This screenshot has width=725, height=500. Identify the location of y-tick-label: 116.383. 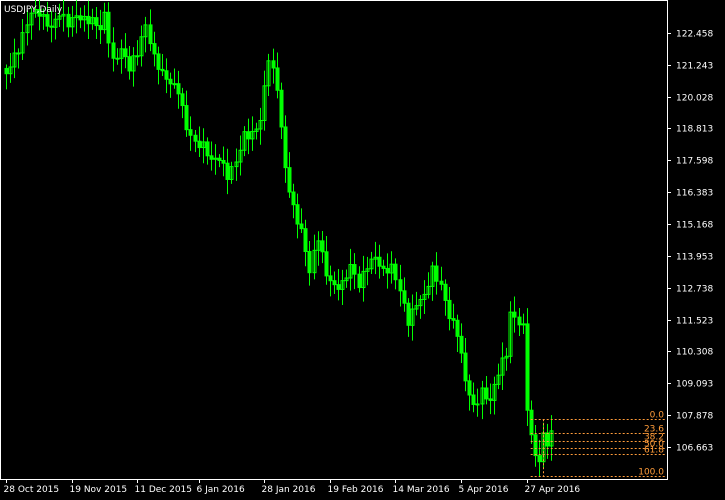
(694, 194).